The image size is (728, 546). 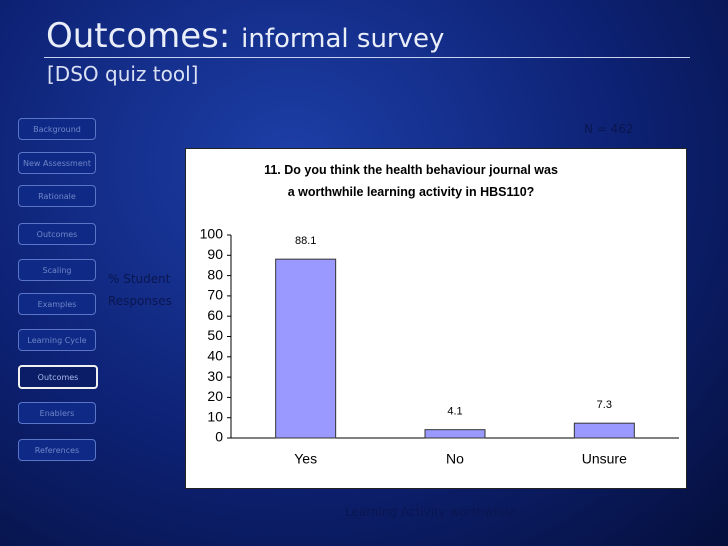 I want to click on y-tick-label: 20, so click(x=215, y=396).